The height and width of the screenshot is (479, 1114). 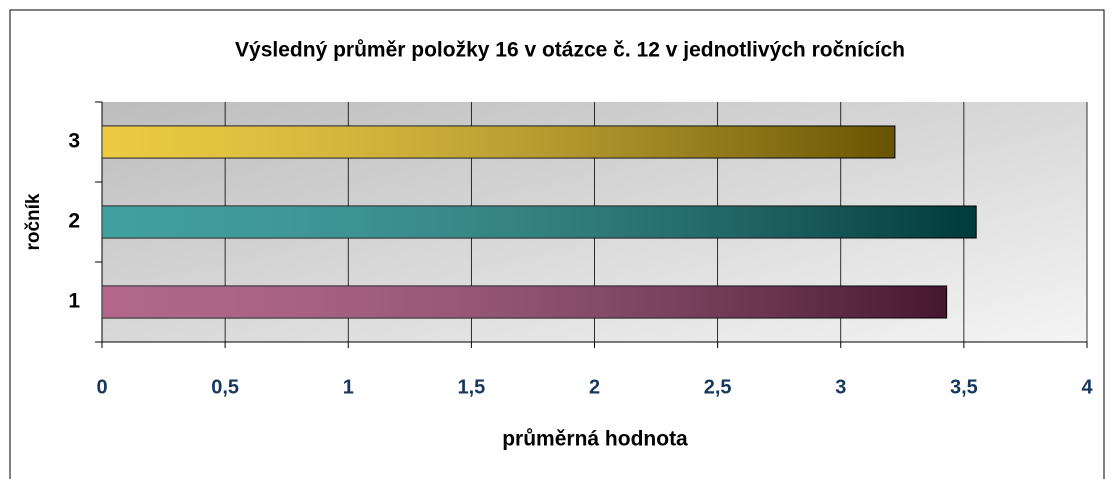 What do you see at coordinates (101, 387) in the screenshot?
I see `x-tick-label: 0` at bounding box center [101, 387].